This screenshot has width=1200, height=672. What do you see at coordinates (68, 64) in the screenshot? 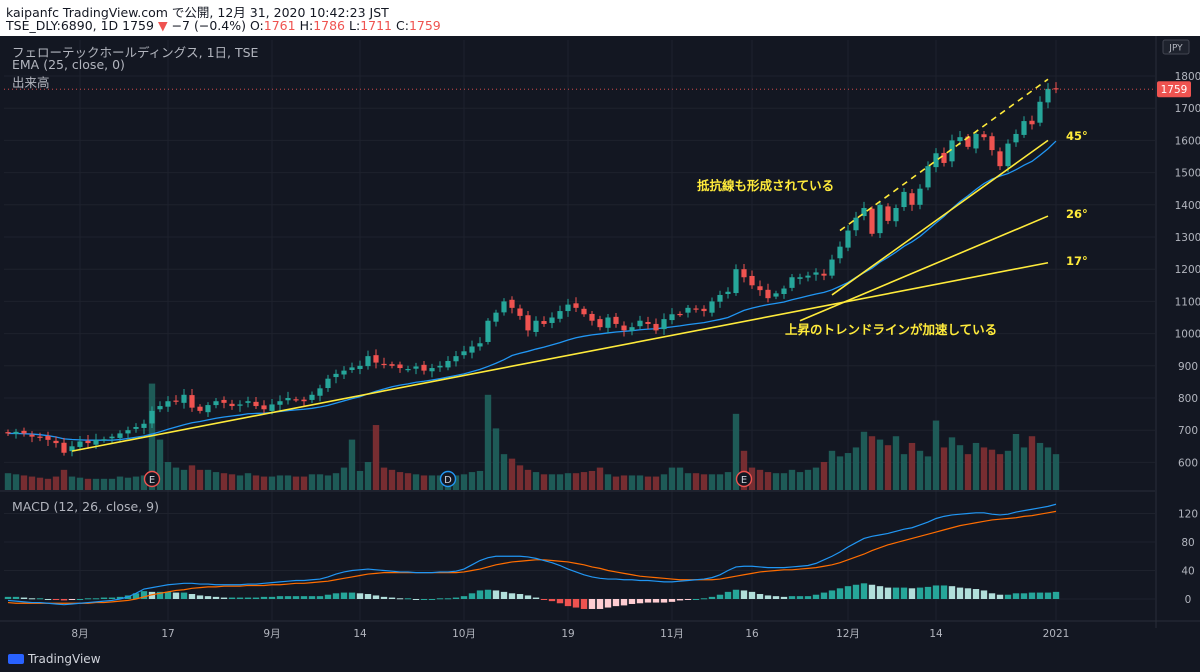
I see `ema-legend: EMA (25, close, 0)` at bounding box center [68, 64].